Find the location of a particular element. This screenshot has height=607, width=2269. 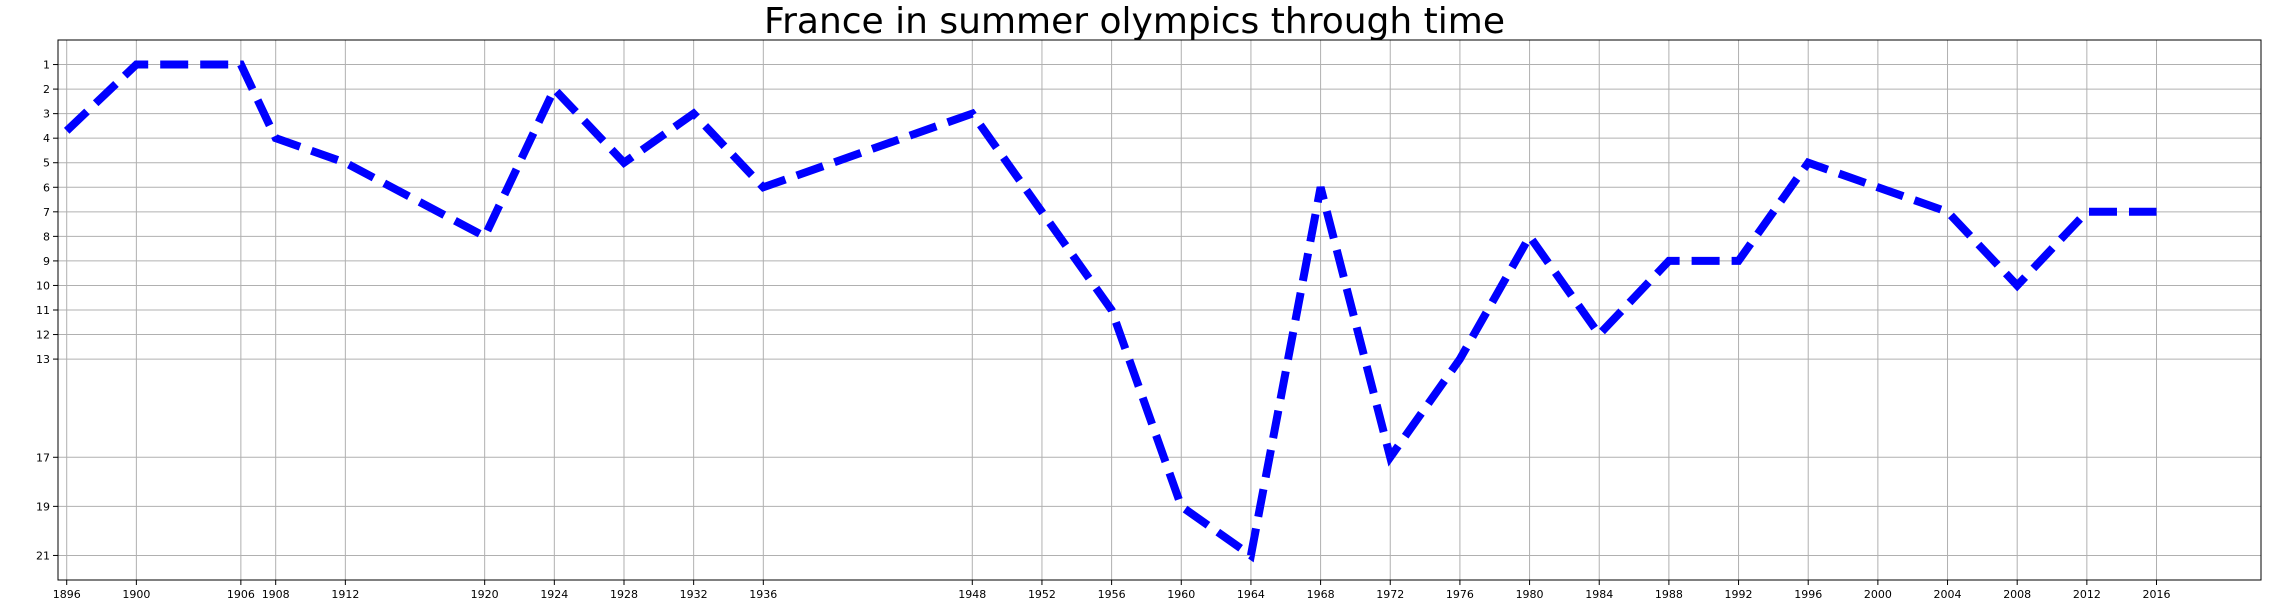

y-tick-label: 21 is located at coordinates (43, 555).